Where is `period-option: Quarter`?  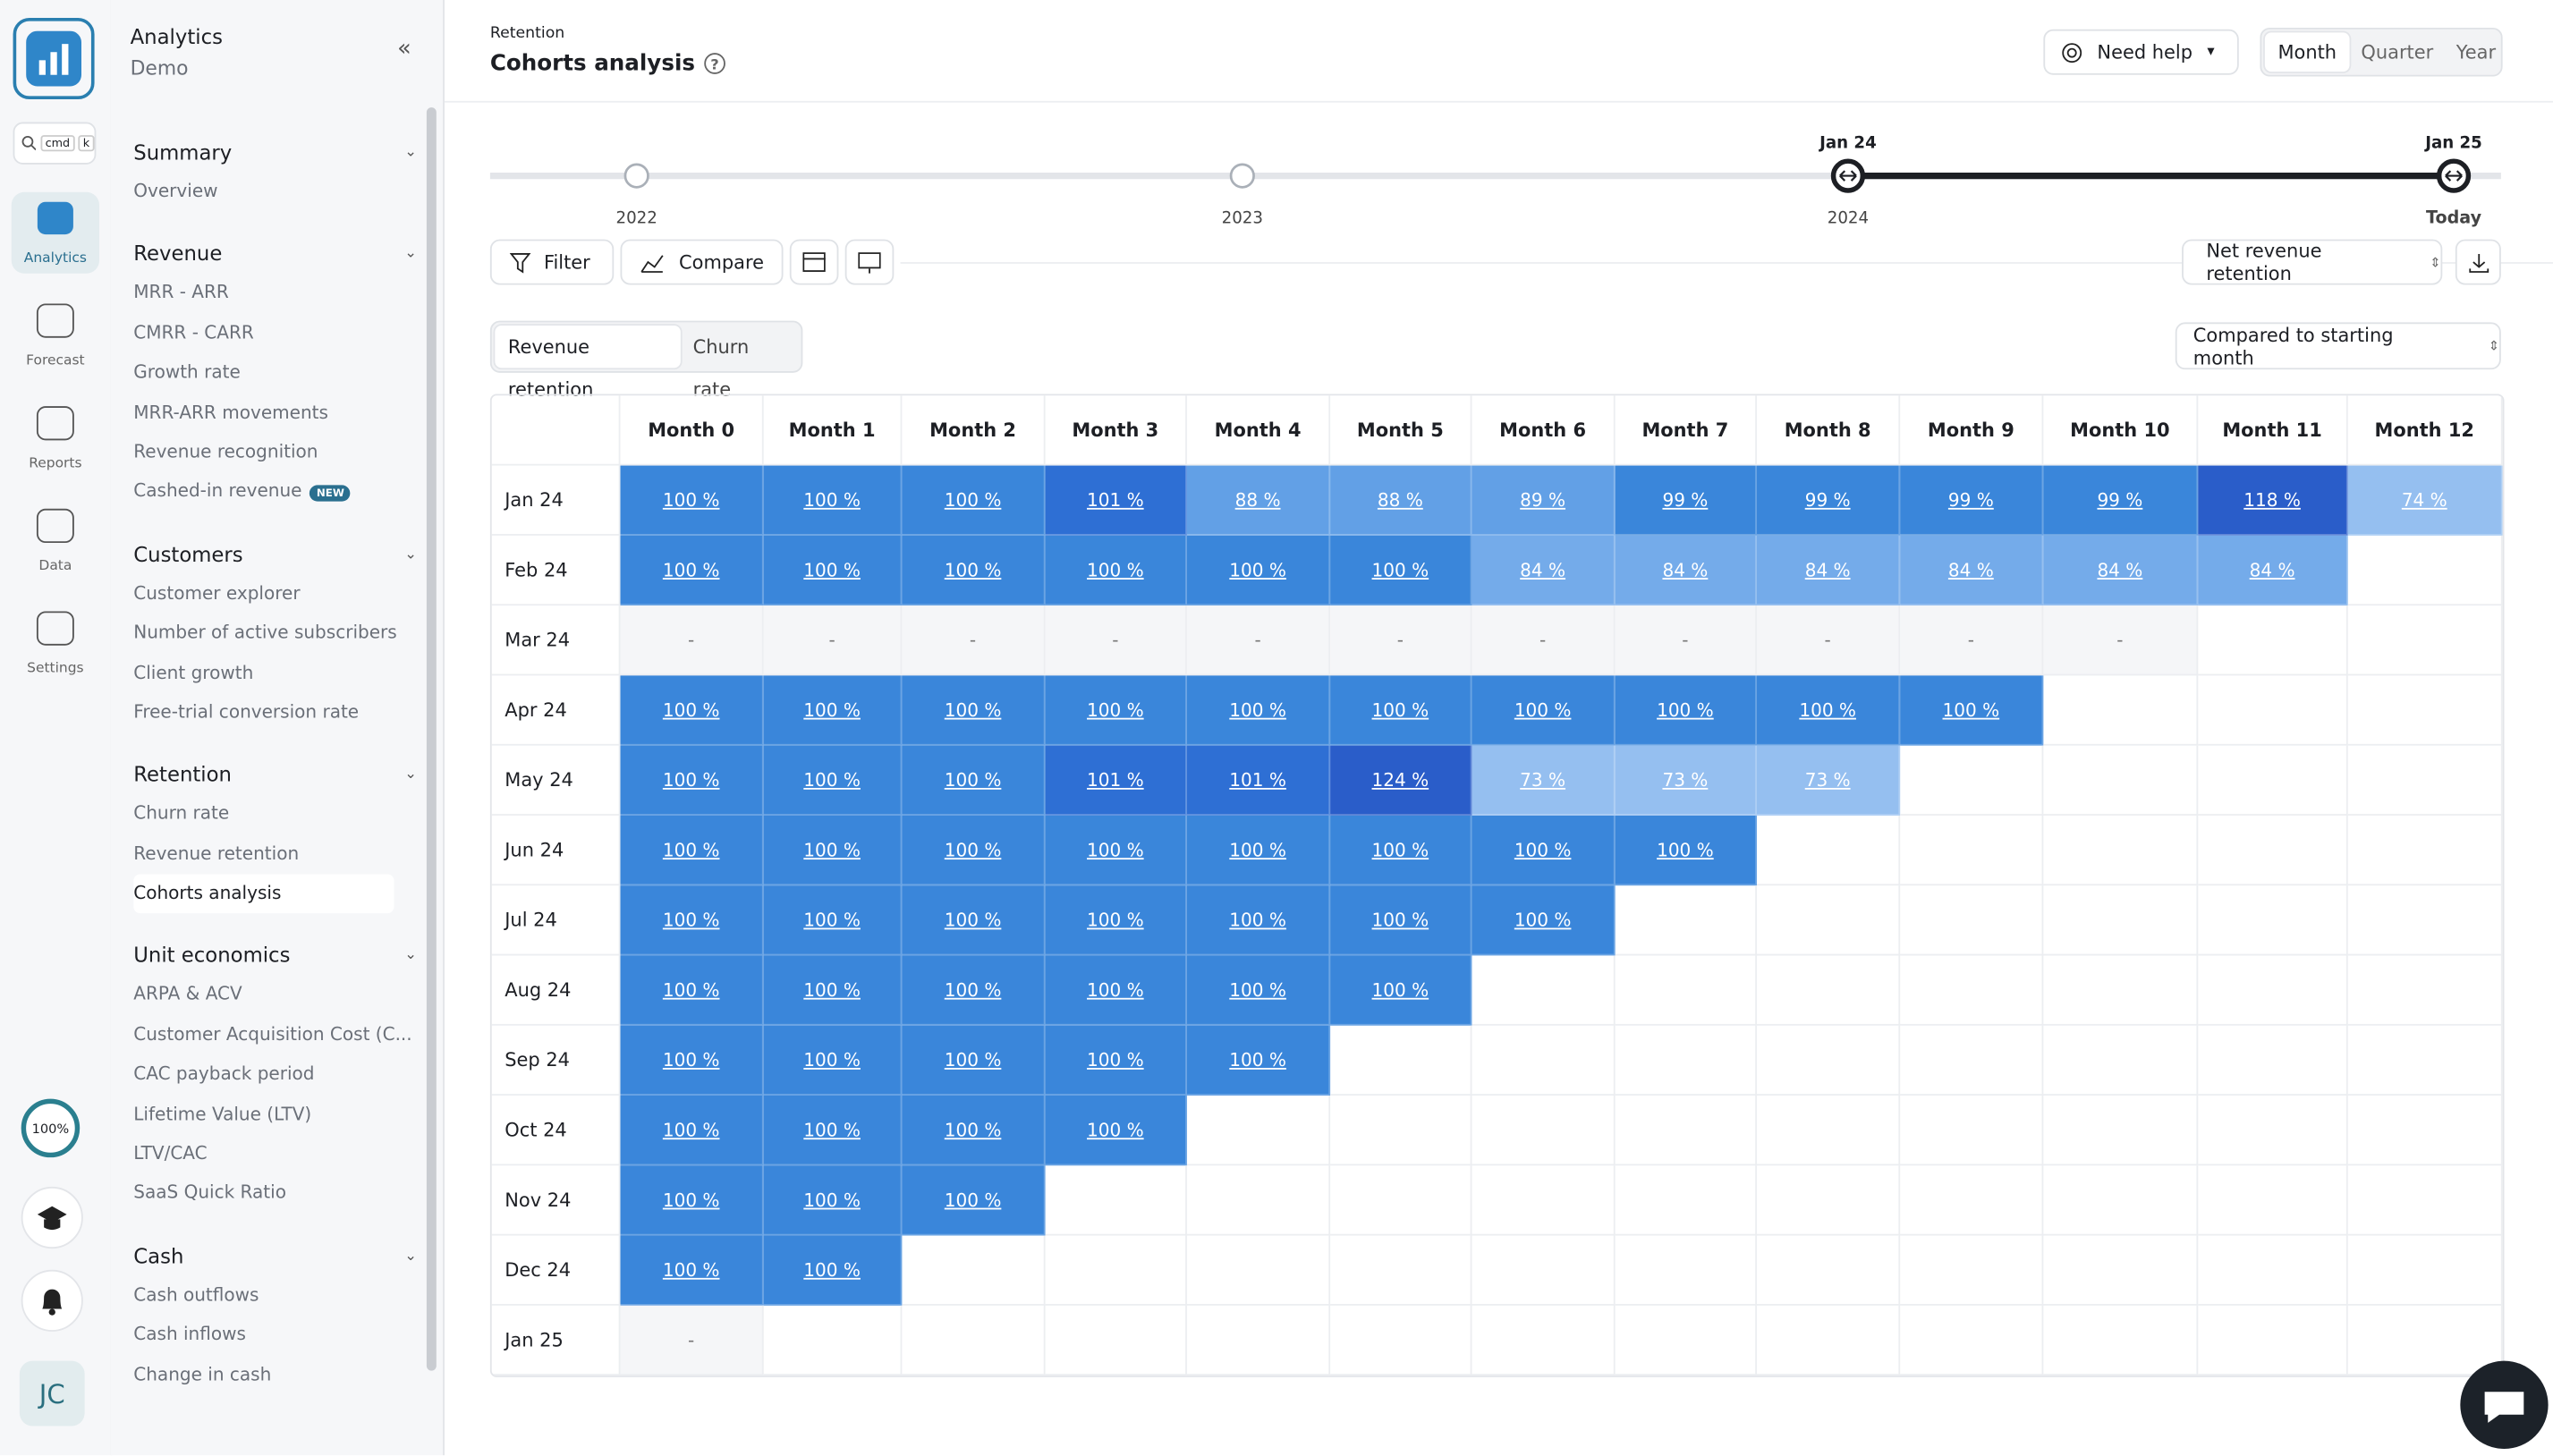 period-option: Quarter is located at coordinates (2398, 51).